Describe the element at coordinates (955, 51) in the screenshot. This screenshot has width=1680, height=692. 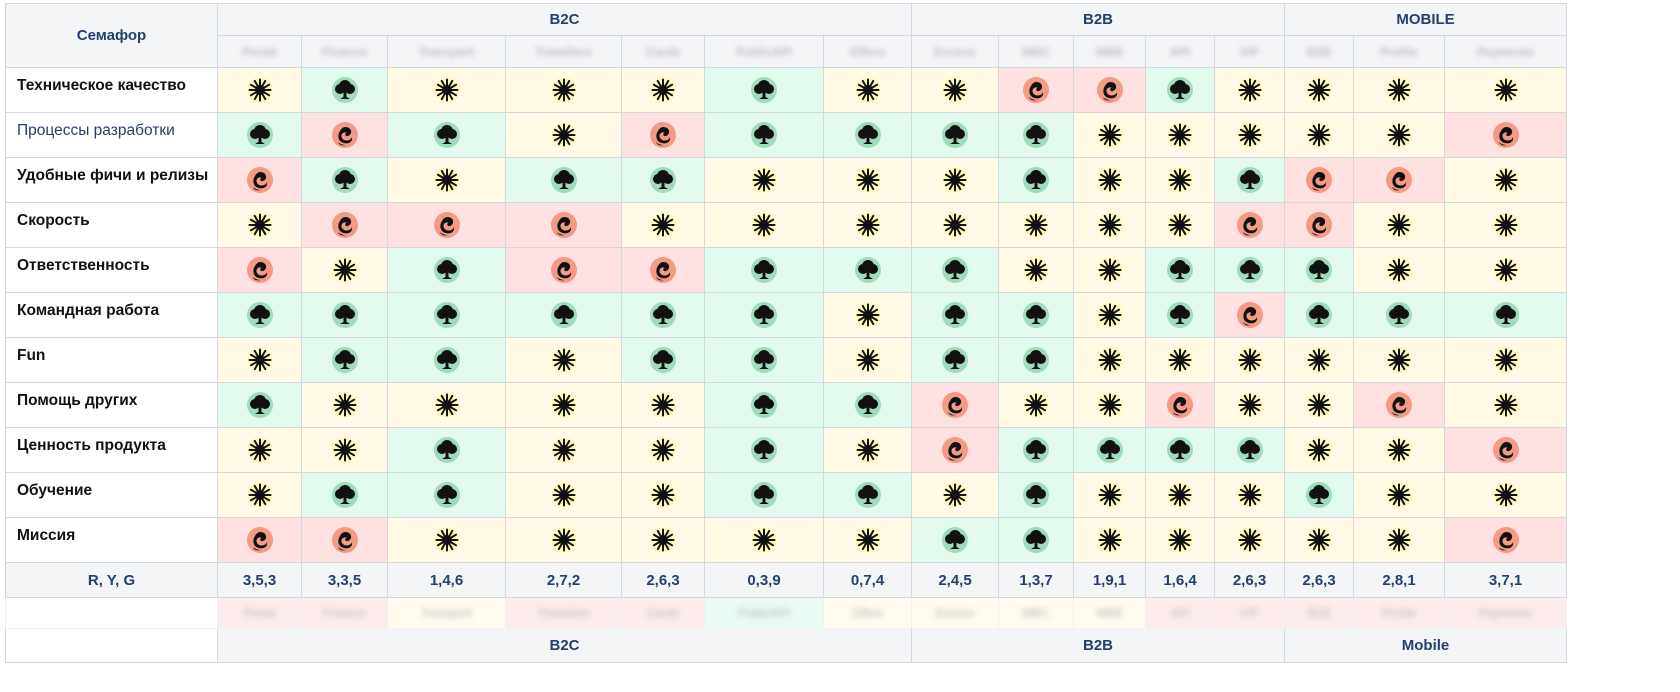
I see `team-header-excess: Excess` at that location.